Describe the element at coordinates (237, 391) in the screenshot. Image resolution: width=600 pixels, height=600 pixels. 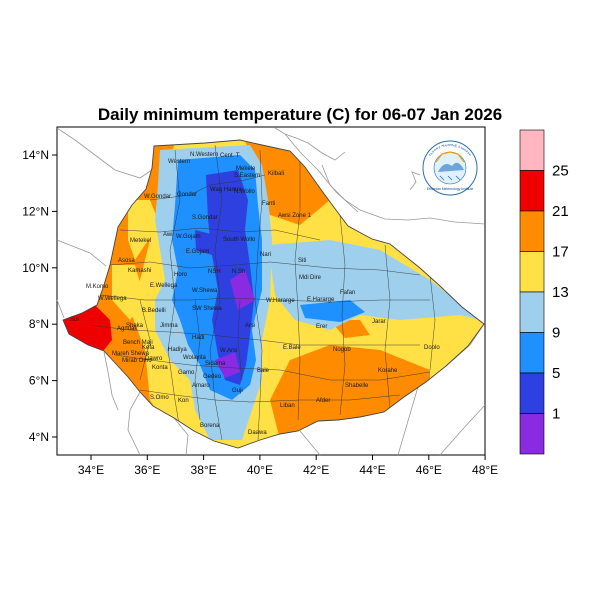
I see `zone-label: Guji` at that location.